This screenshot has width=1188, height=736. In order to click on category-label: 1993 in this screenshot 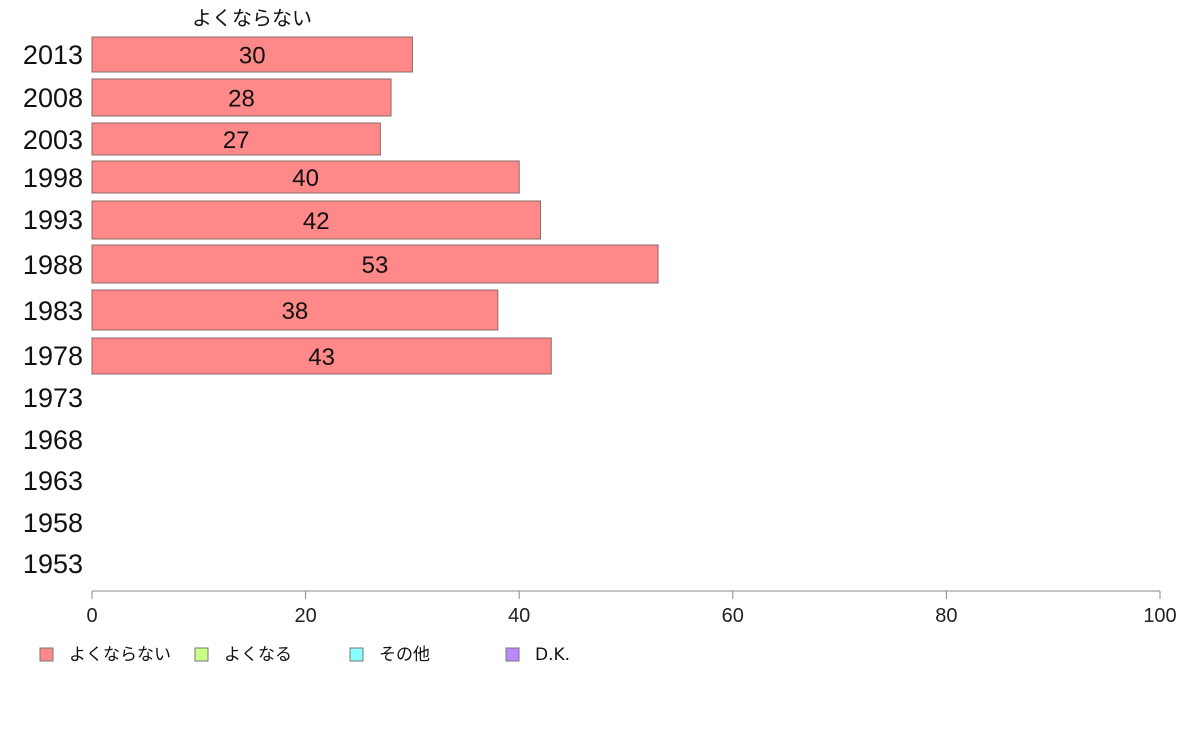, I will do `click(53, 220)`.